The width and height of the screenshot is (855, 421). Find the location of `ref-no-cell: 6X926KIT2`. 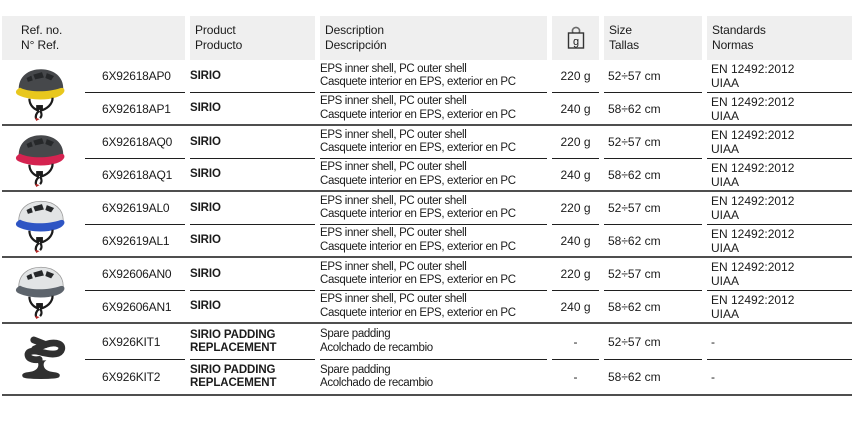

ref-no-cell: 6X926KIT2 is located at coordinates (135, 376).